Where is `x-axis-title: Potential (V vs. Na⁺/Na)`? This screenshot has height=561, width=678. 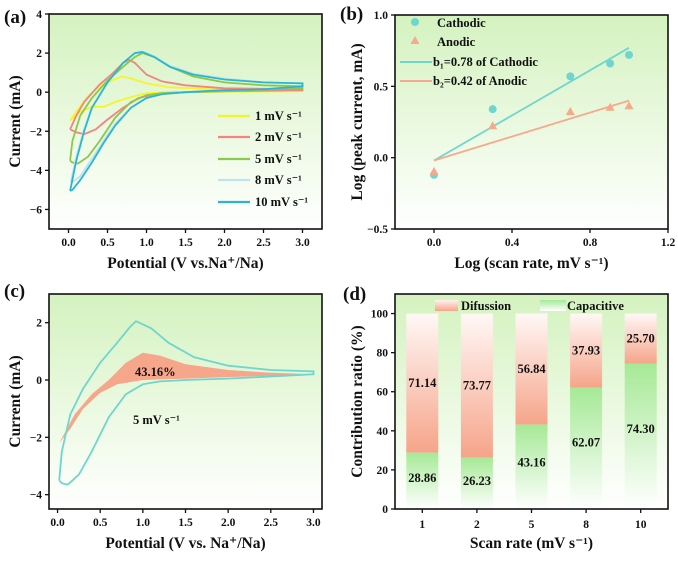 x-axis-title: Potential (V vs. Na⁺/Na) is located at coordinates (185, 543).